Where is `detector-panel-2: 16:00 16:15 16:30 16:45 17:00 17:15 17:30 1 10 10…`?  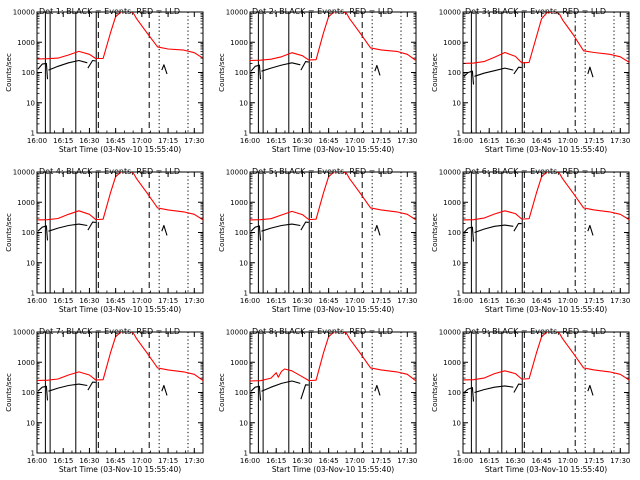 detector-panel-2: 16:00 16:15 16:30 16:45 17:00 17:15 17:30 1 10 10… is located at coordinates (317, 80).